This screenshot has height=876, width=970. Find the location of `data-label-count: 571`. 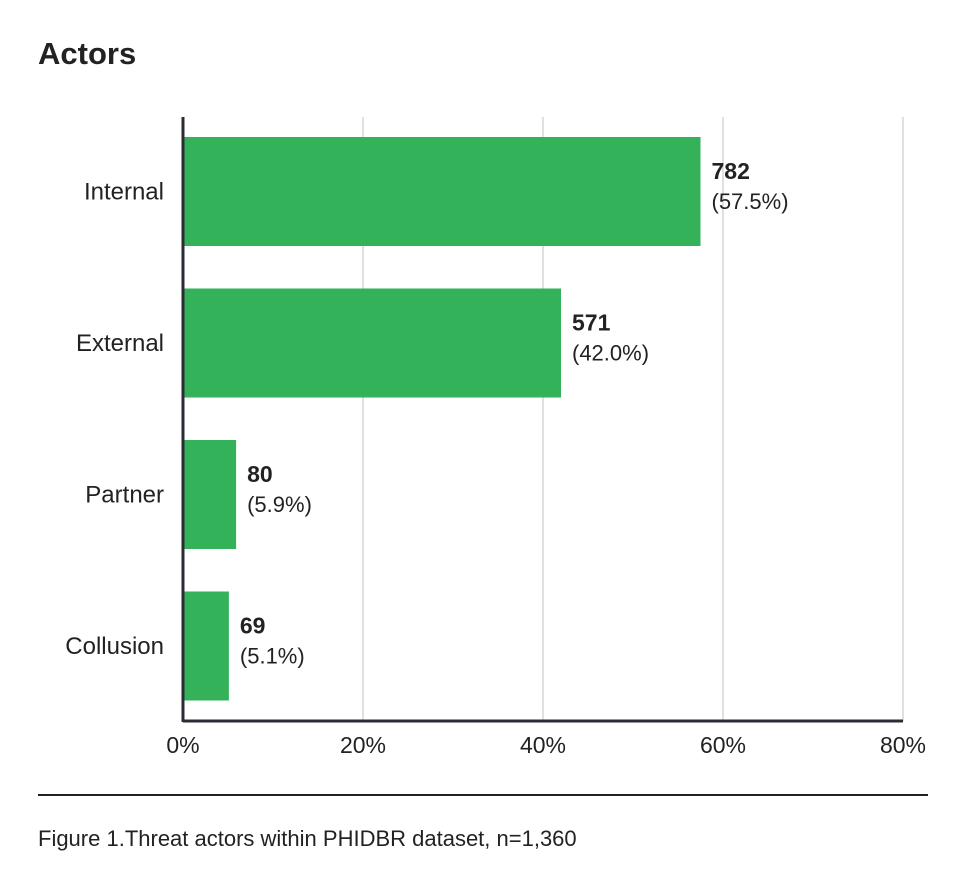

data-label-count: 571 is located at coordinates (591, 323).